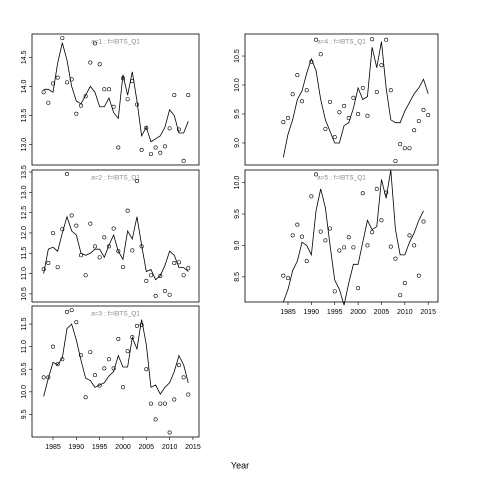 The image size is (480, 480). I want to click on x-tick-label: 2000, so click(123, 447).